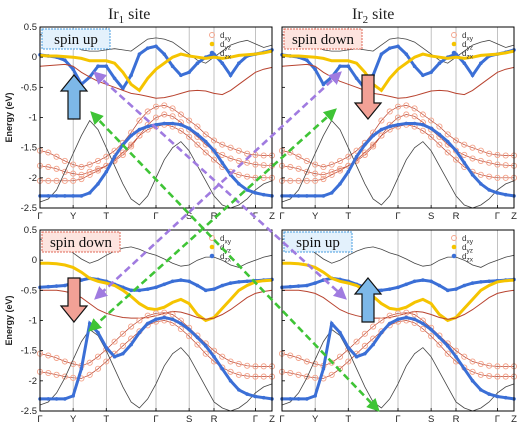  I want to click on x-tick-label: S, so click(431, 419).